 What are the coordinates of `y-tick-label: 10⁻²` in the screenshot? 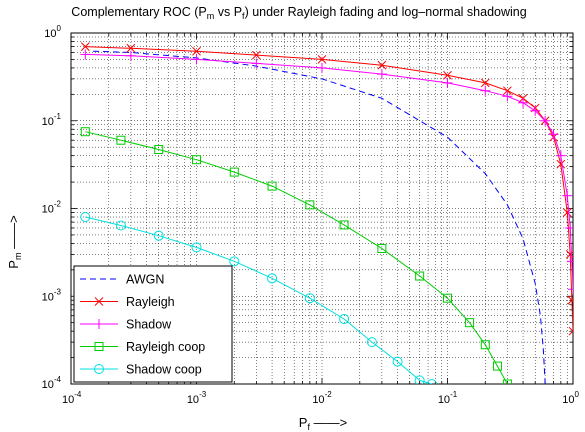 It's located at (52, 208).